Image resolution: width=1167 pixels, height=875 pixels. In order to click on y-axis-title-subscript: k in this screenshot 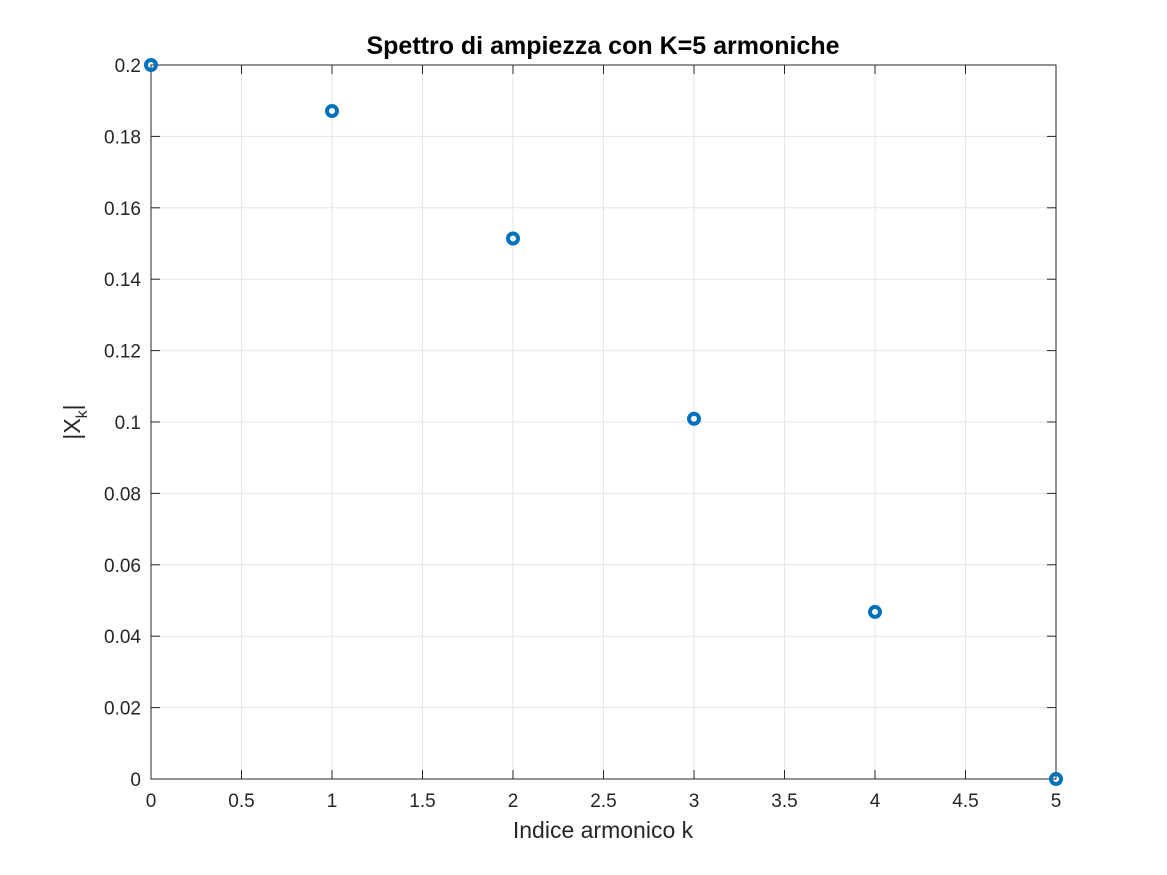, I will do `click(82, 413)`.